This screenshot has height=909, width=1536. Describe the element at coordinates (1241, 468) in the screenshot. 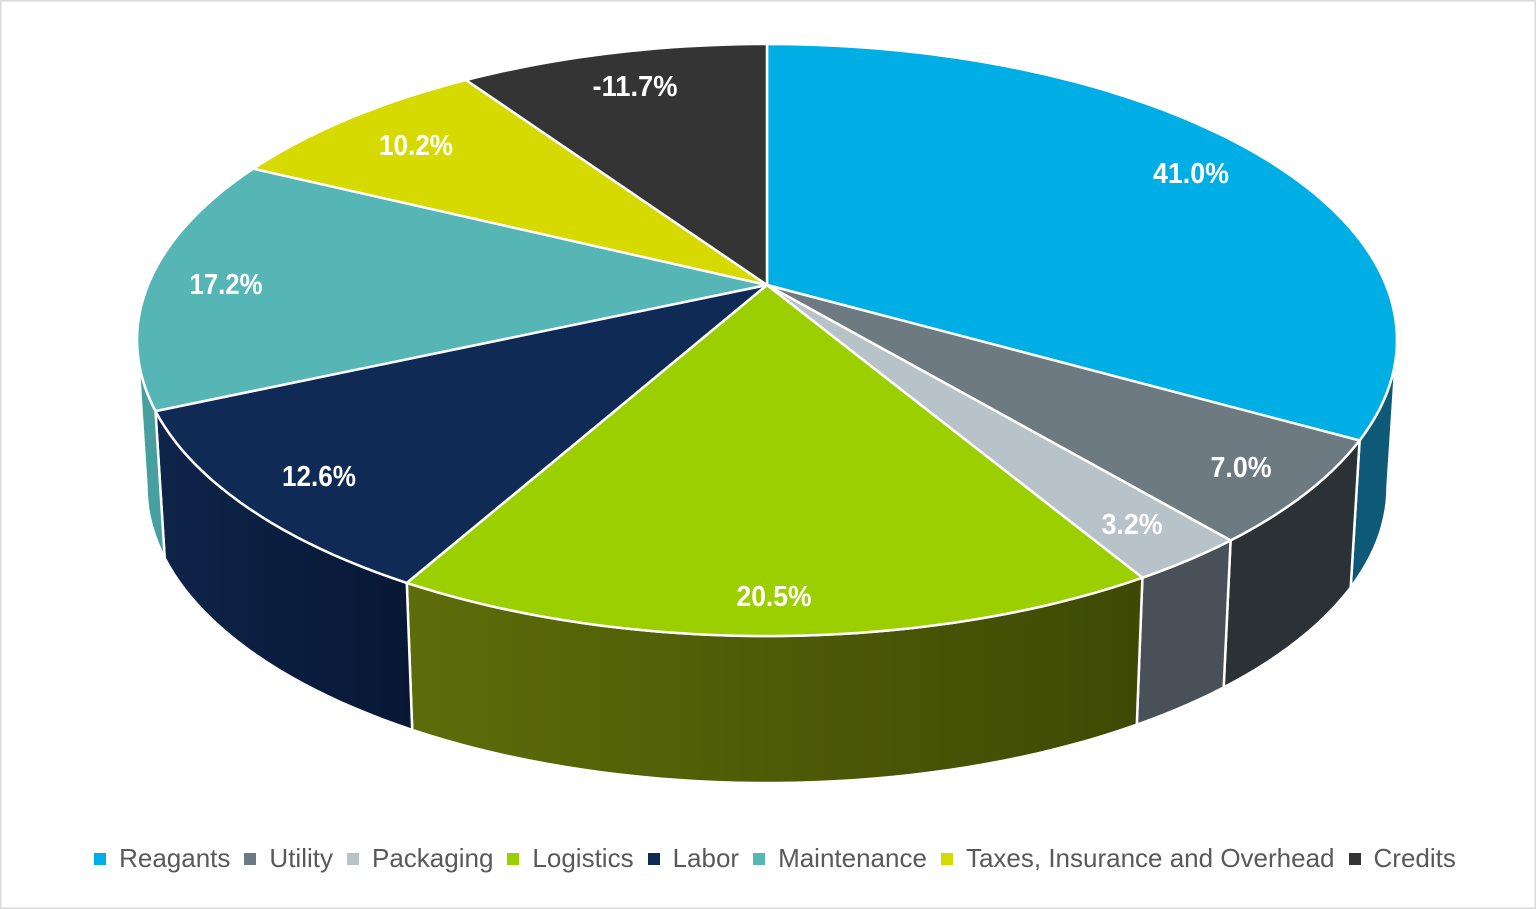

I see `svg-text: 7.0%` at that location.